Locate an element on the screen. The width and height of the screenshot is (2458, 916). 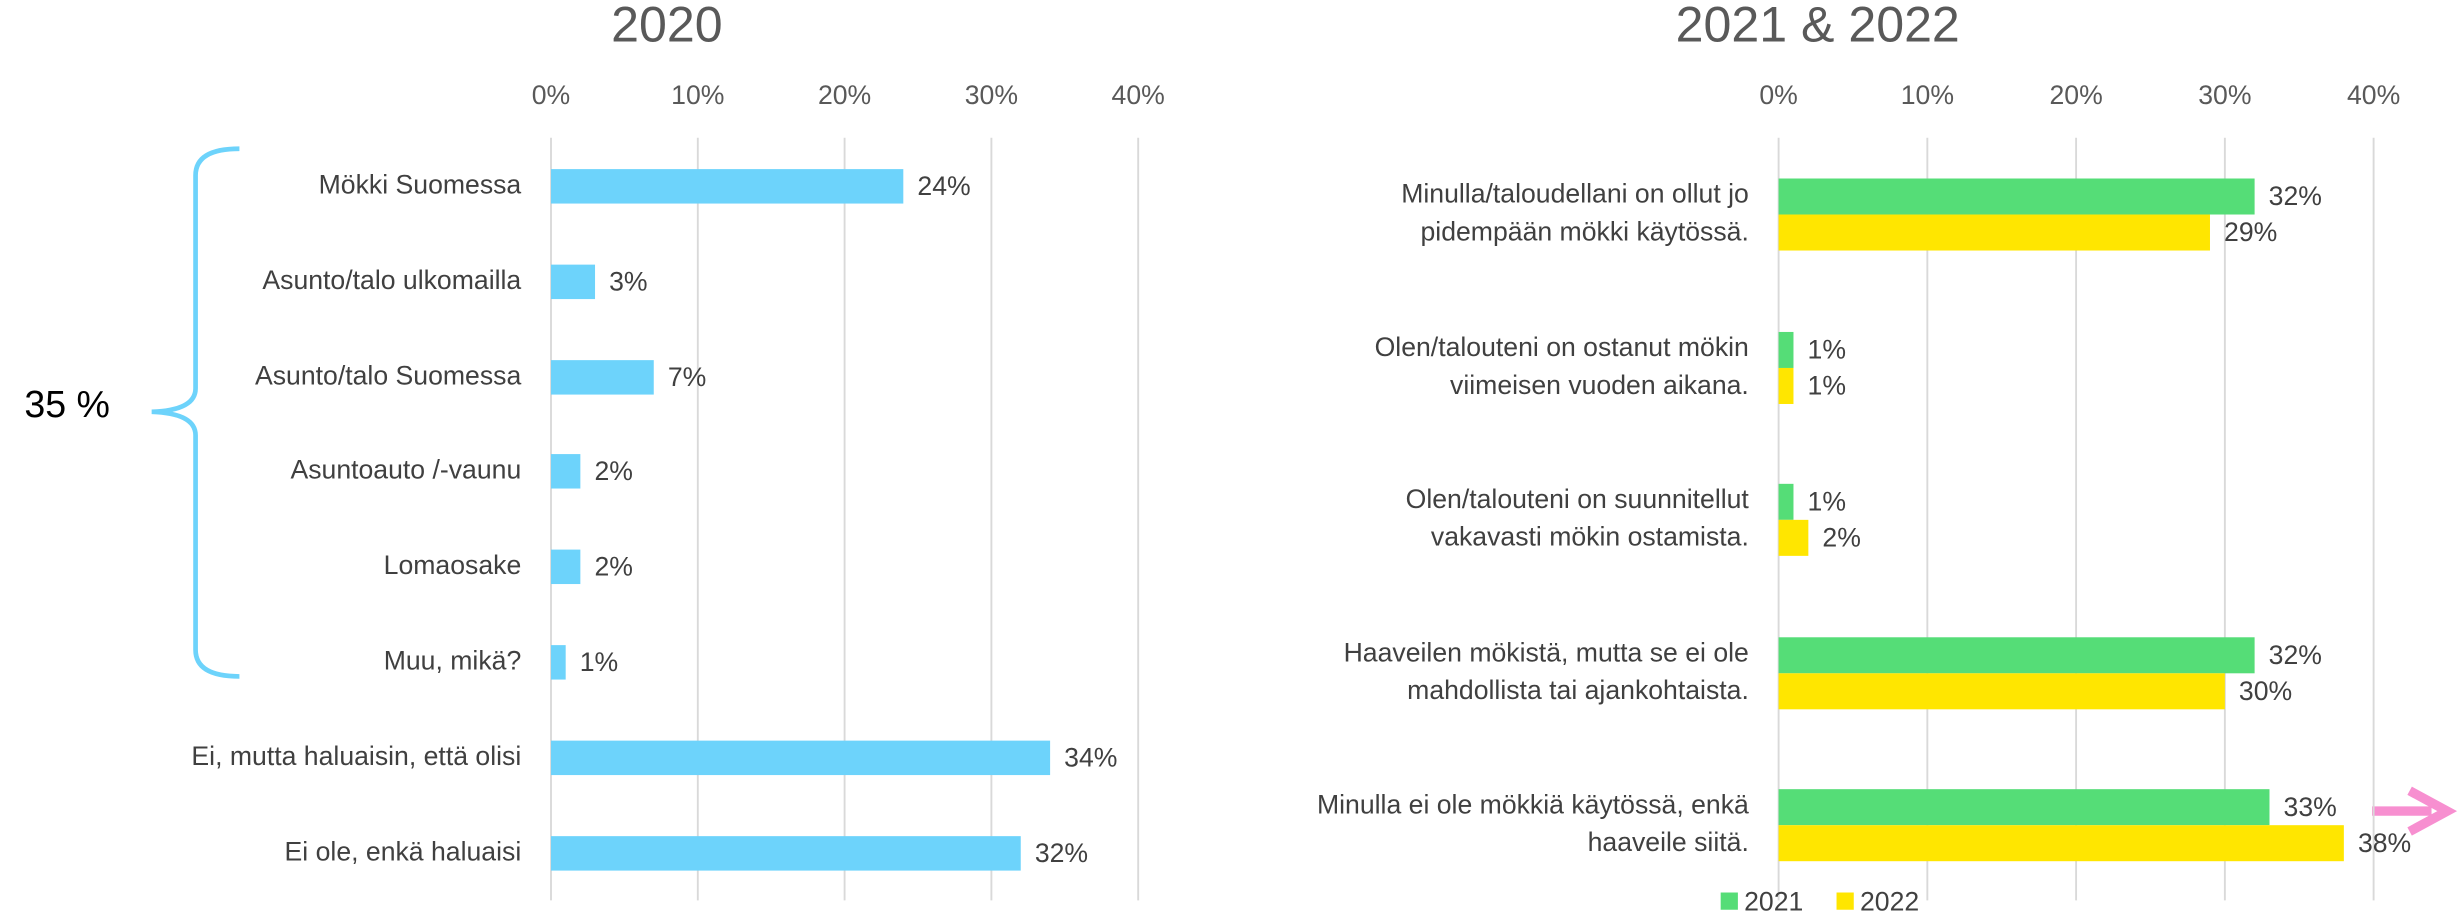
value-label: 30% is located at coordinates (2265, 691).